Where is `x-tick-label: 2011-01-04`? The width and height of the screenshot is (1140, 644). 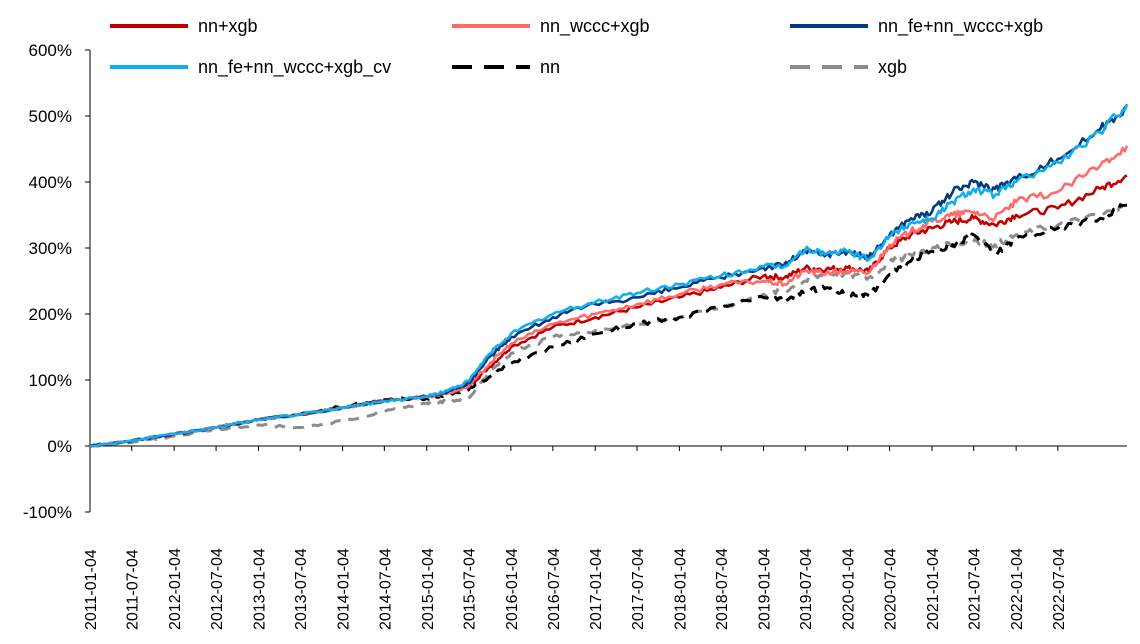
x-tick-label: 2011-01-04 is located at coordinates (91, 589).